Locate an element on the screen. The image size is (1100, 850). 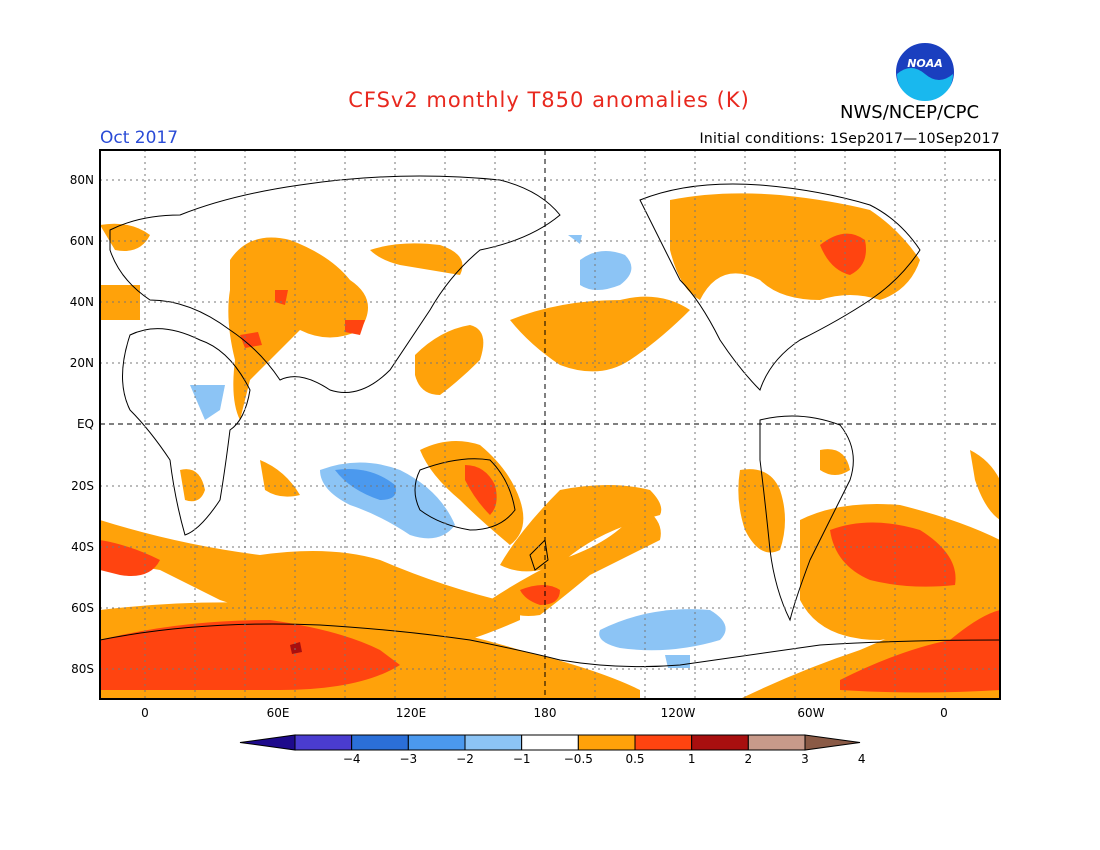
colorbar-tick-label: 3 is located at coordinates (805, 759).